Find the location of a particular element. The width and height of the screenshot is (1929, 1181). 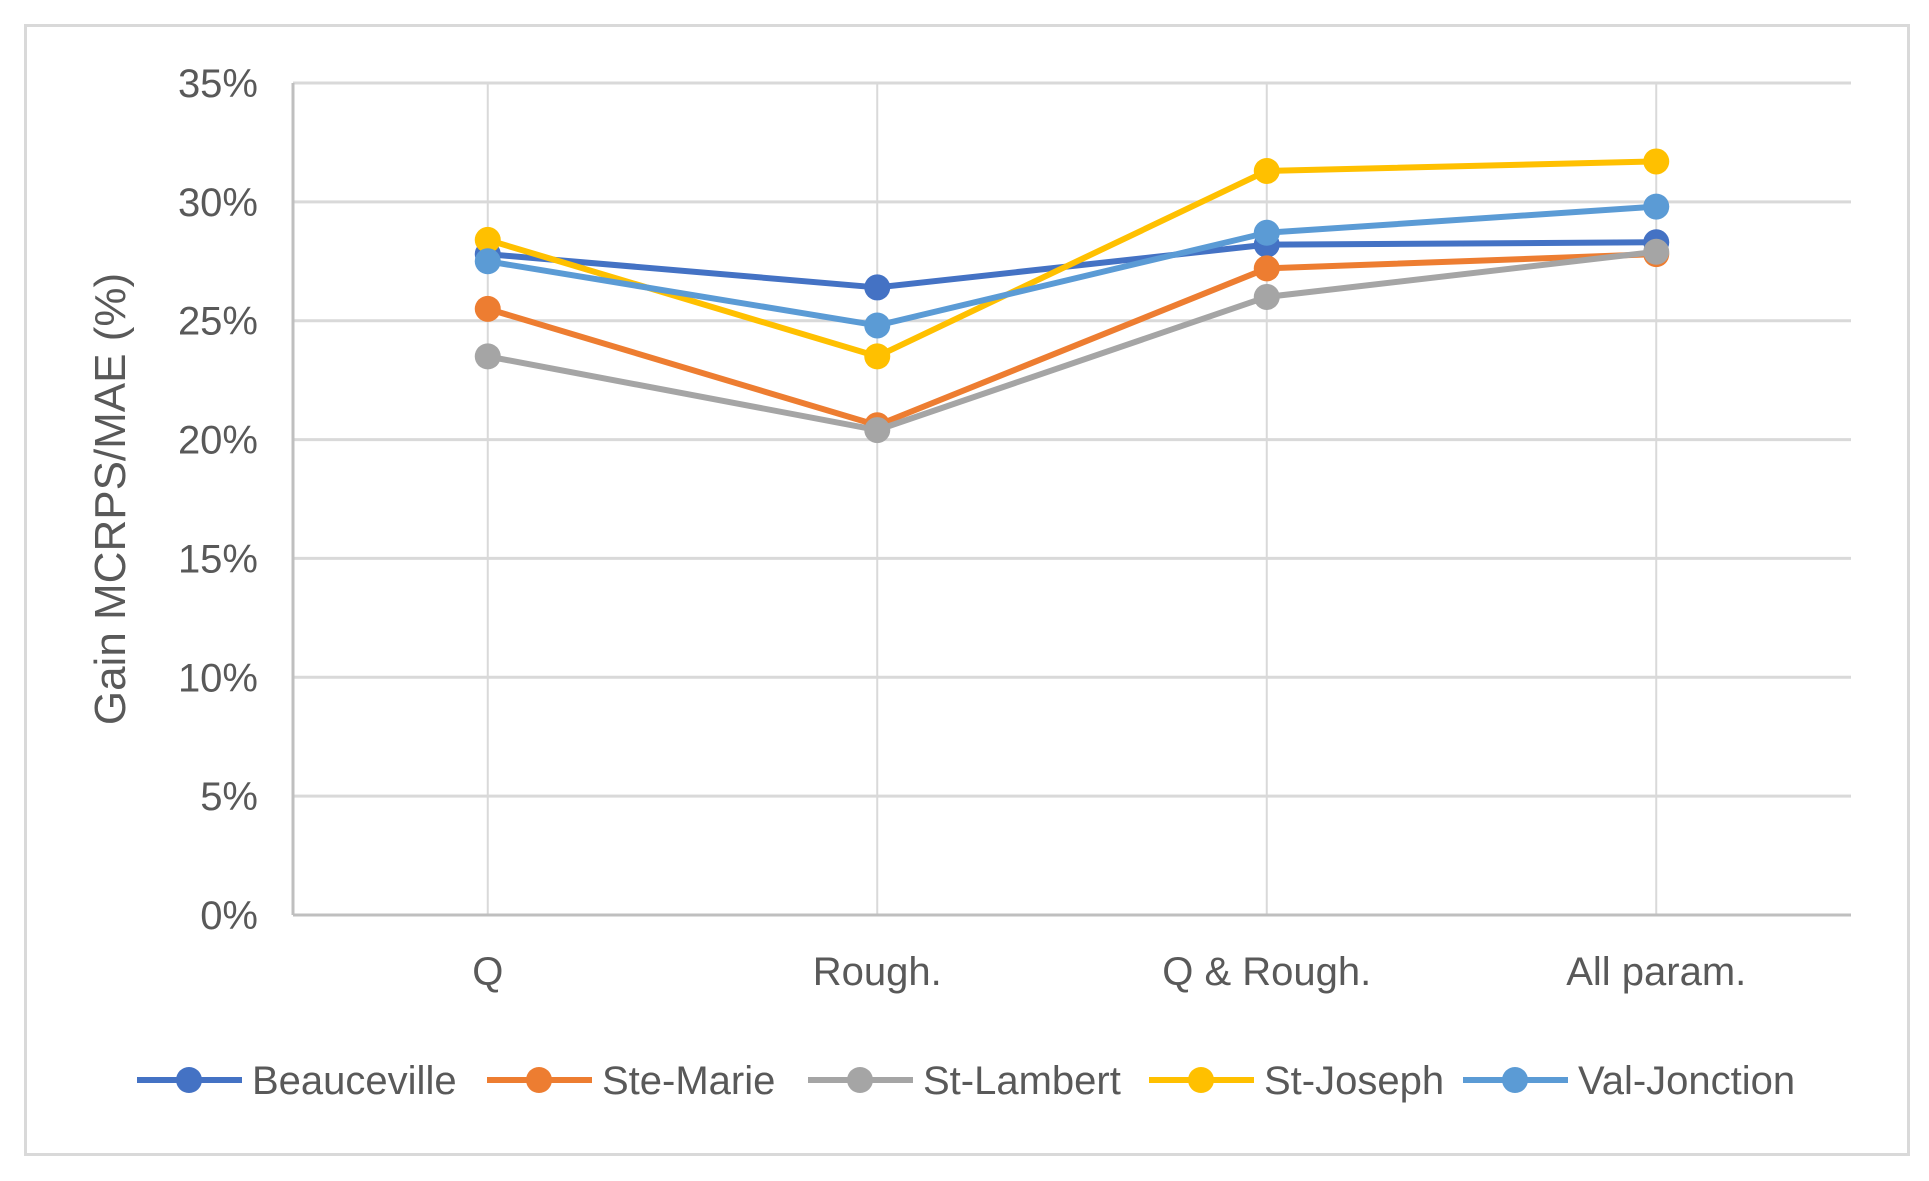

series-val-jonction is located at coordinates (1072, 266).